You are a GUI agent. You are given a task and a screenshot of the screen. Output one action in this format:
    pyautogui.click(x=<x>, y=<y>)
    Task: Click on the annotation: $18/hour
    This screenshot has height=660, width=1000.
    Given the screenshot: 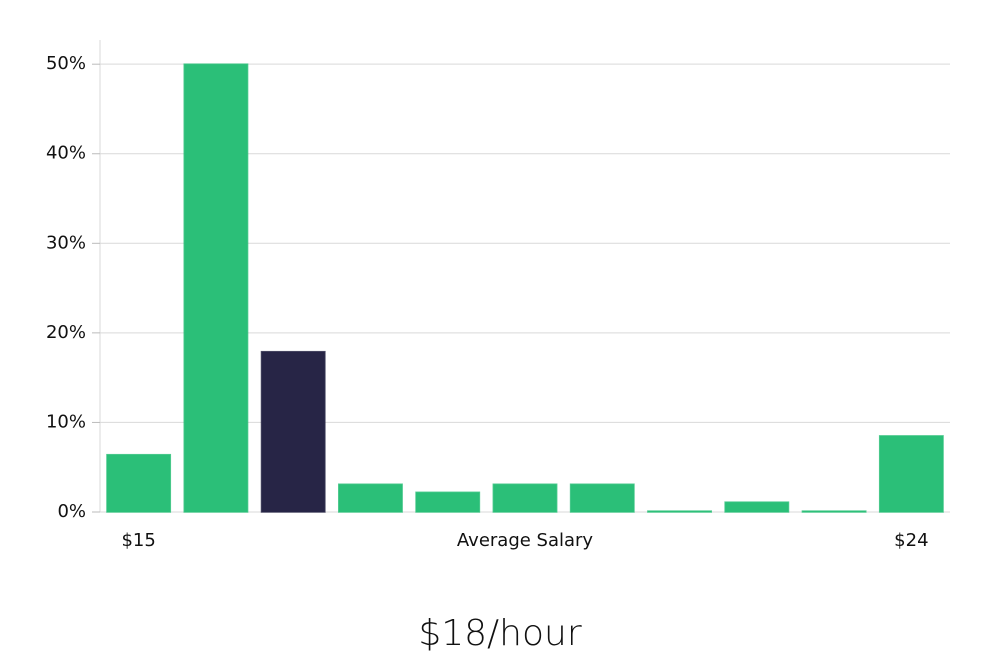 What is the action you would take?
    pyautogui.click(x=500, y=633)
    